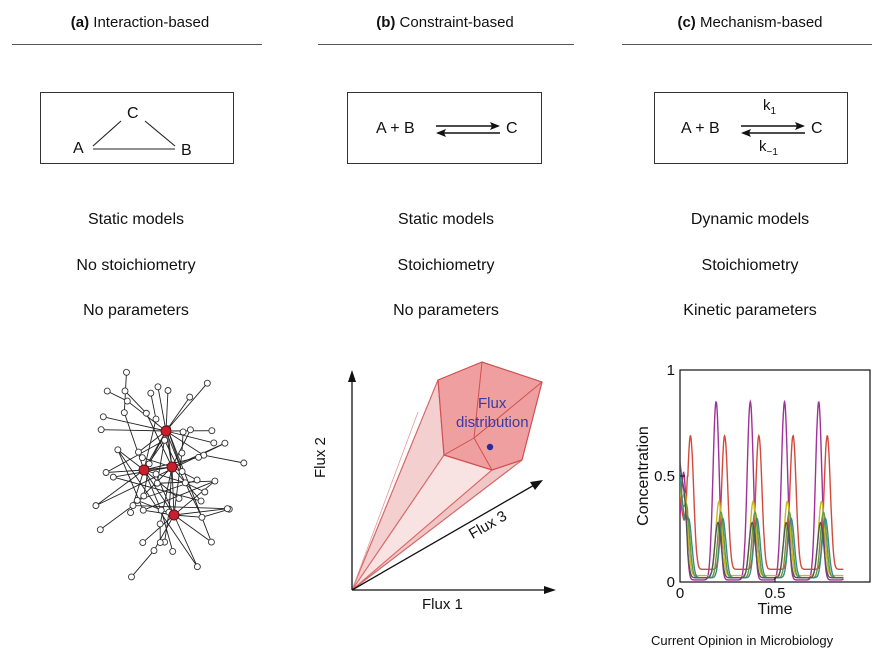 This screenshot has height=650, width=872. What do you see at coordinates (446, 310) in the screenshot?
I see `panel-b-prop-3: No parameters` at bounding box center [446, 310].